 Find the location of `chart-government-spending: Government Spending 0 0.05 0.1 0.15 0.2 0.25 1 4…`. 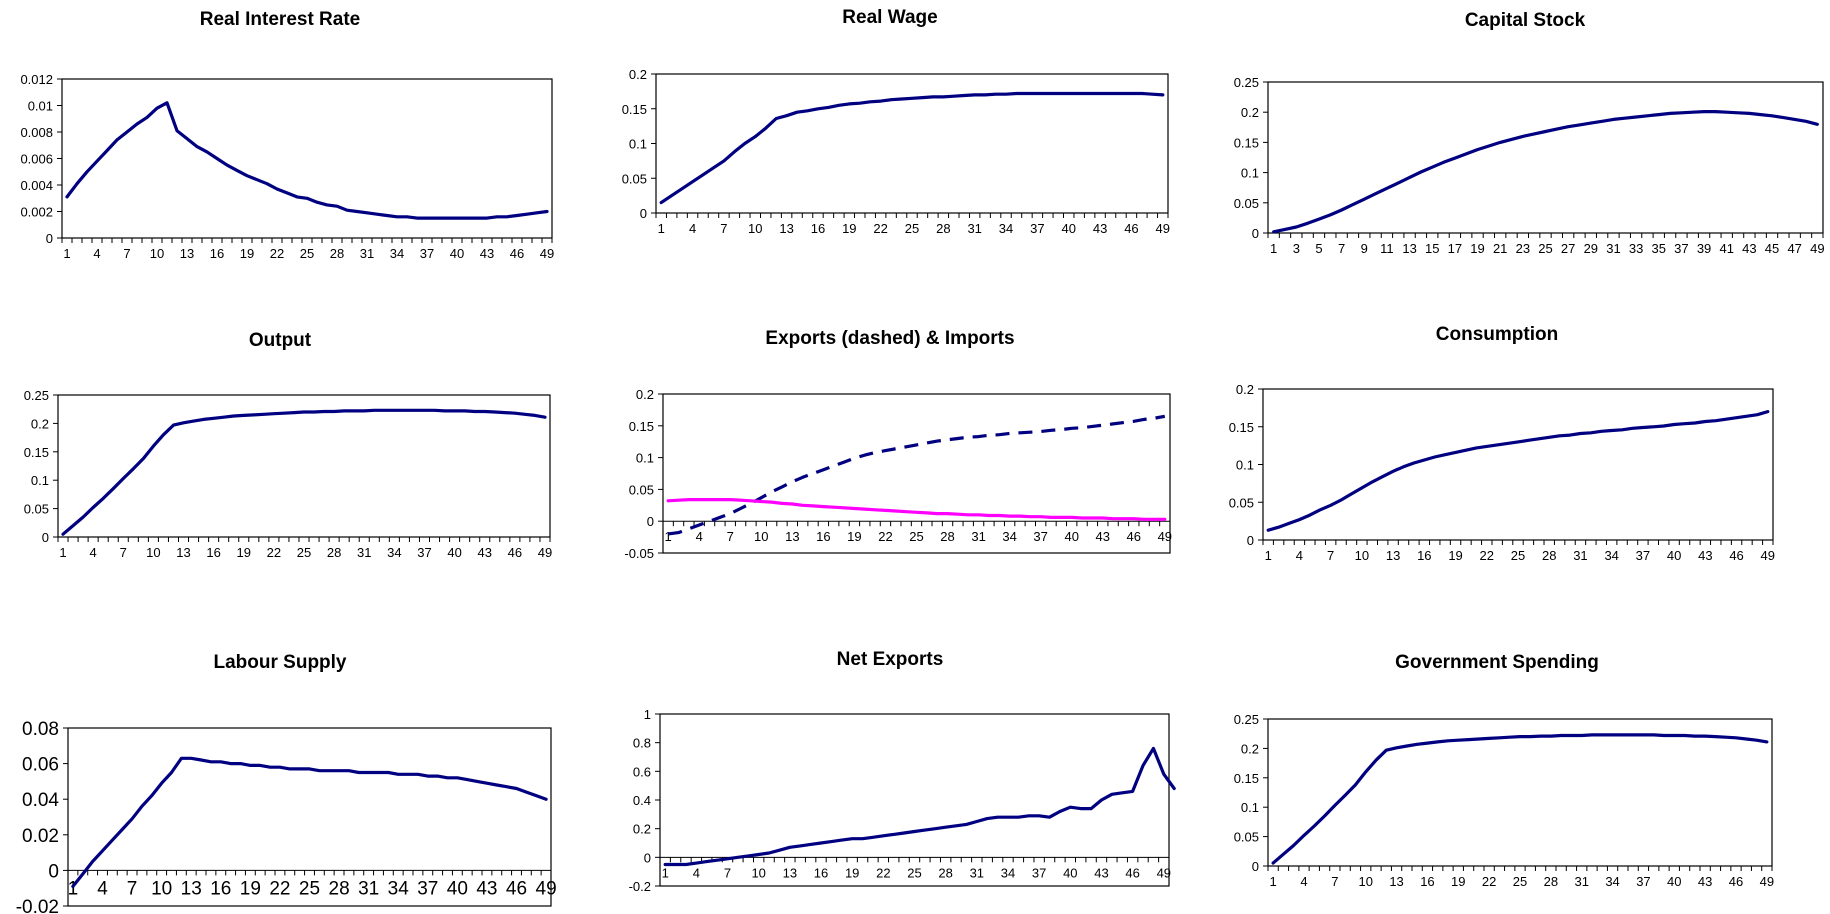

chart-government-spending: Government Spending 0 0.05 0.1 0.15 0.2 0.25 1 4… is located at coordinates (1504, 770).